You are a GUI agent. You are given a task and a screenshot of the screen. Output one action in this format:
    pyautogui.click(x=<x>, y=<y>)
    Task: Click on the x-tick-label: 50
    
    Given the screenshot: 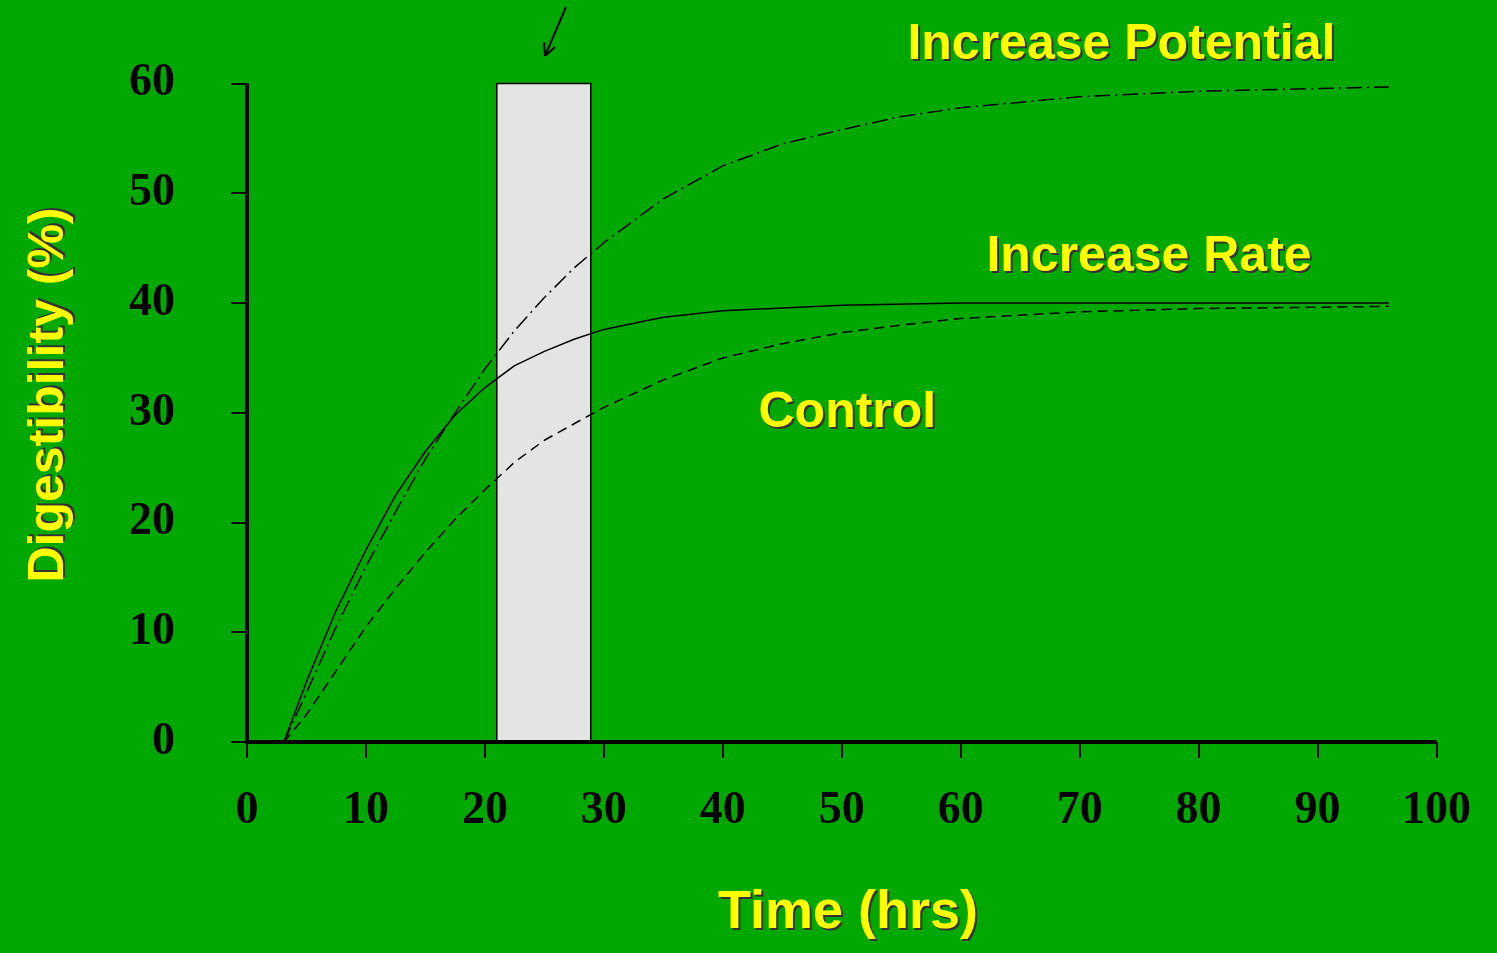 What is the action you would take?
    pyautogui.click(x=841, y=808)
    